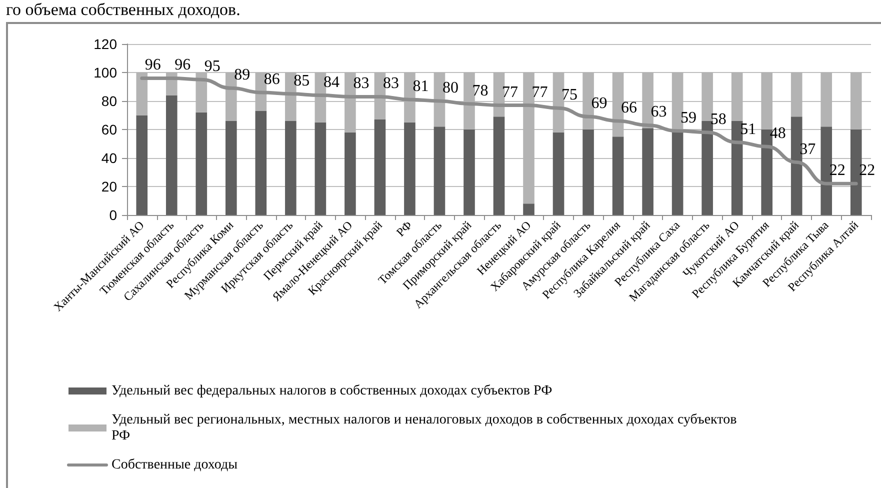 This screenshot has height=488, width=881. I want to click on y-tick-label: 120, so click(106, 44).